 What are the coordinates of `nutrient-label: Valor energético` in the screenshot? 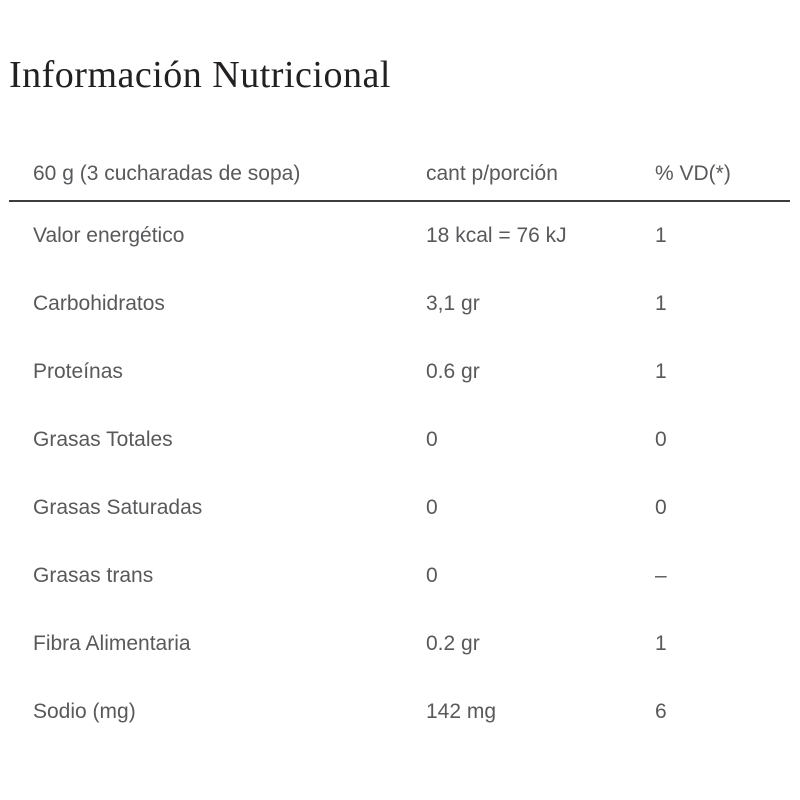 It's located at (109, 235).